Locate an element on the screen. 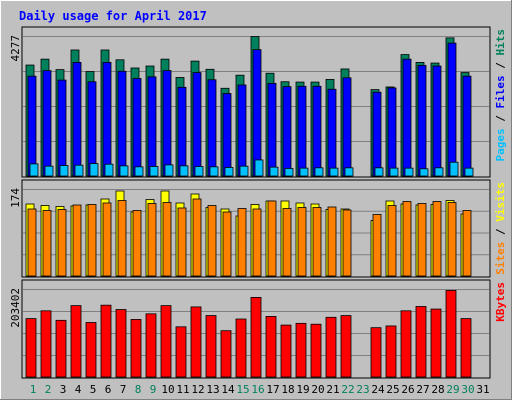  legend-entry-visits-sites-0: Sites is located at coordinates (500, 258).